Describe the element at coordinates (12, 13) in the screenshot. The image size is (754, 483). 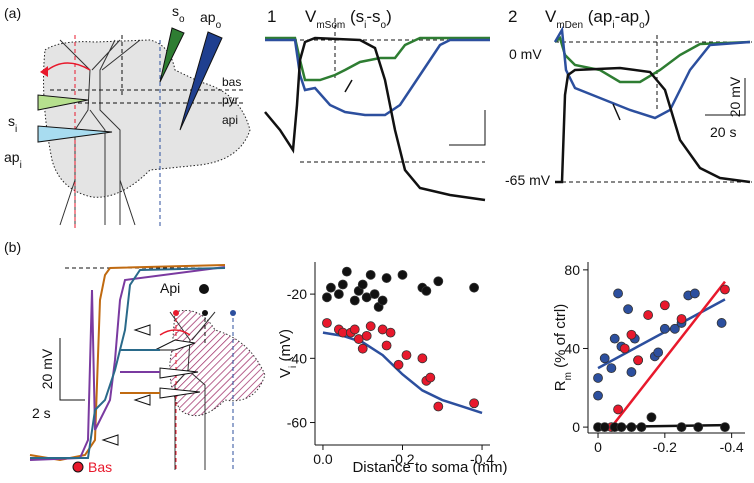
I see `panel-label: (a)` at that location.